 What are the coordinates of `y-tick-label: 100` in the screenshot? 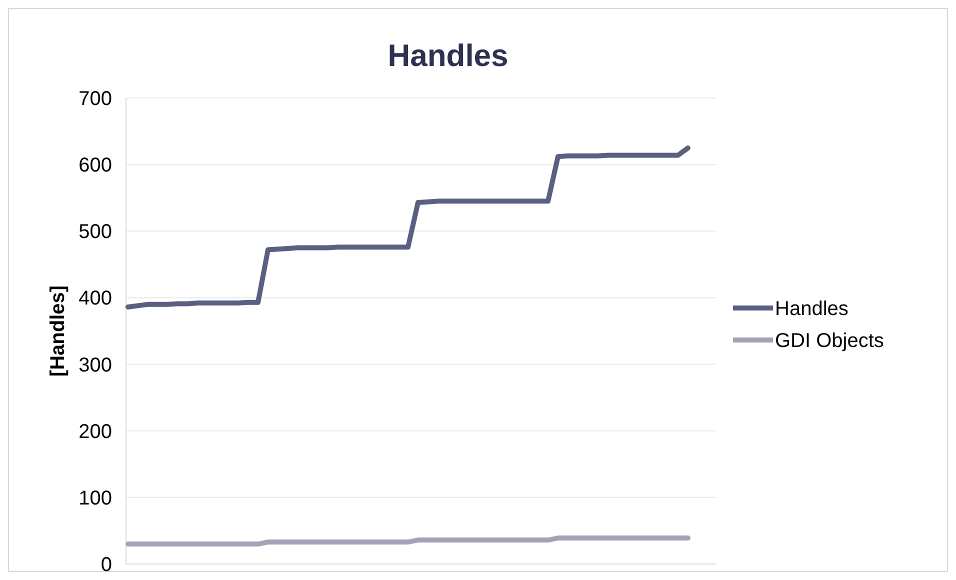 It's located at (95, 498).